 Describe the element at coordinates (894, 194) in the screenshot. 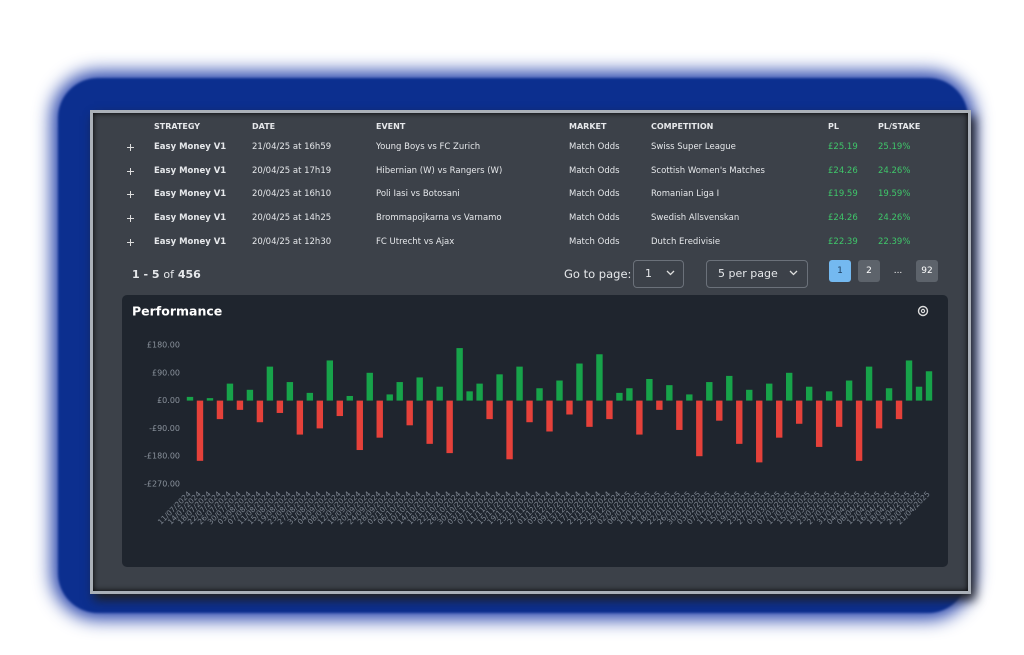

I see `cell: 19.59%` at that location.